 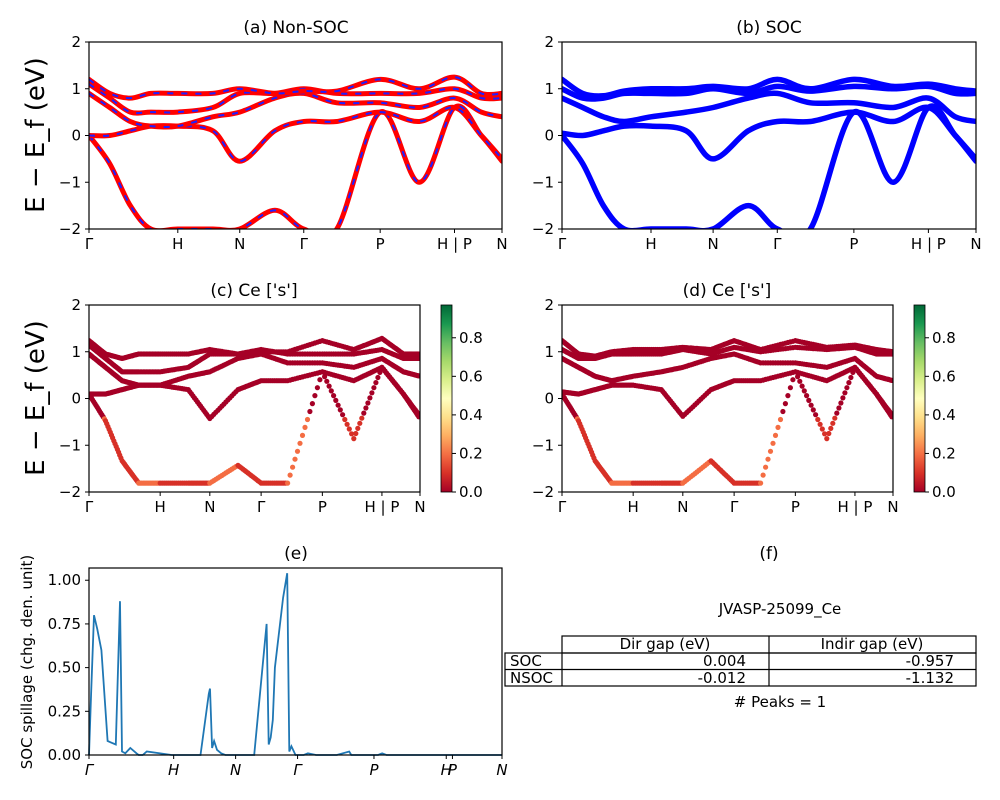 I want to click on panel-d-ytick-label: −1, so click(x=543, y=445).